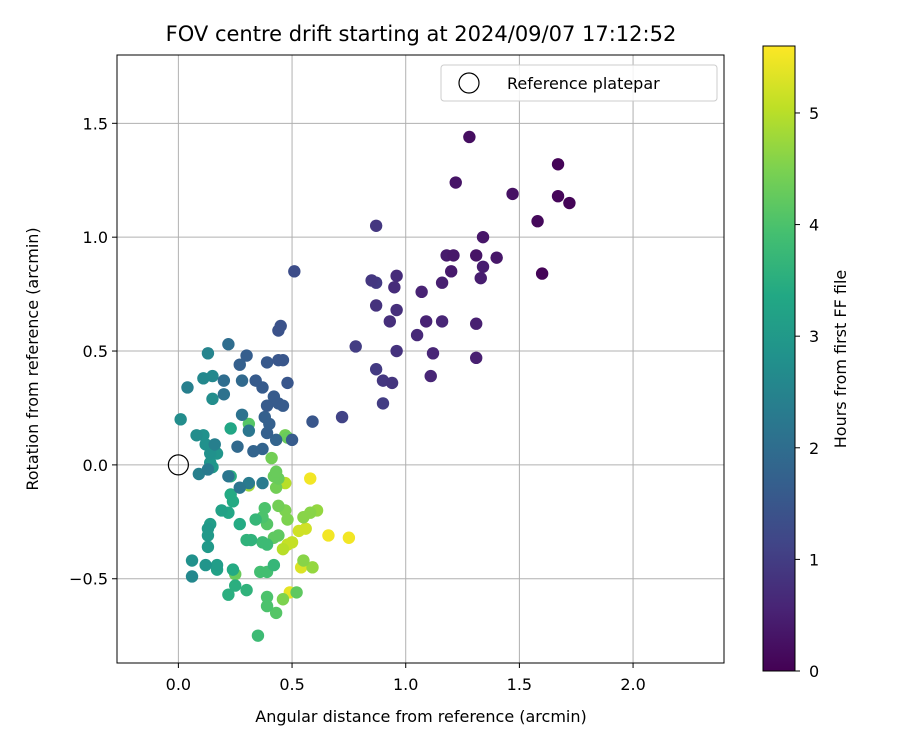 The width and height of the screenshot is (900, 750). What do you see at coordinates (519, 684) in the screenshot?
I see `x-tick-label: 1.5` at bounding box center [519, 684].